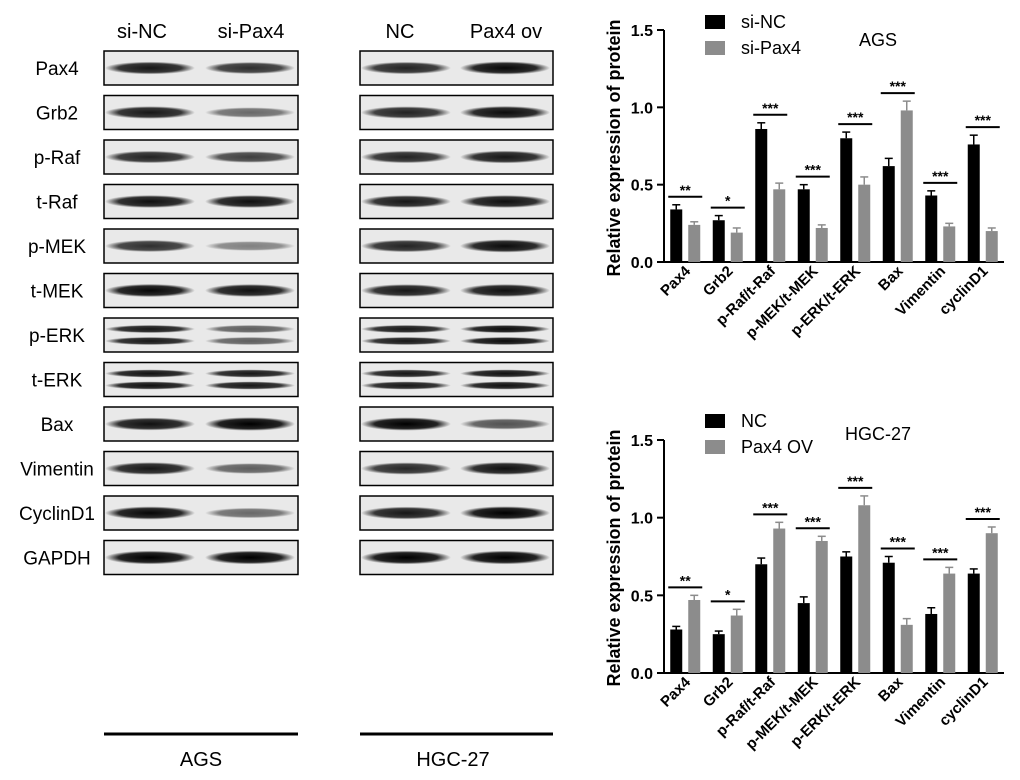  Describe the element at coordinates (57, 470) in the screenshot. I see `row-label-vimentin: Vimentin` at that location.